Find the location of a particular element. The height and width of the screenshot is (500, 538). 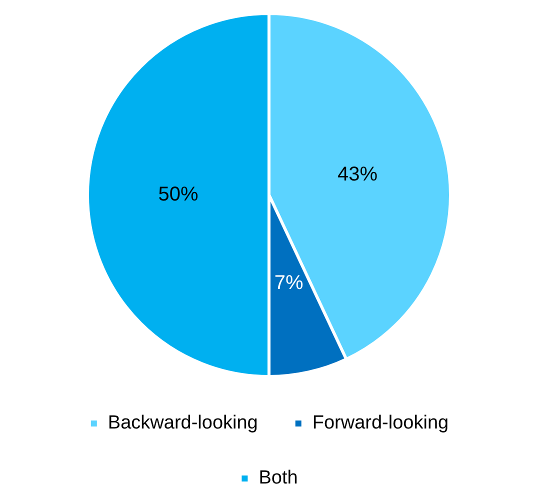

data-label: 7% is located at coordinates (289, 283).